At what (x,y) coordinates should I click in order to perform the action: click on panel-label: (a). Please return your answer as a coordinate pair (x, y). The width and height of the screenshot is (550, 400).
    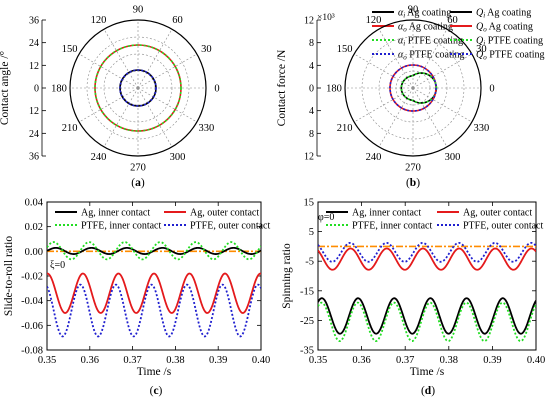
    Looking at the image, I should click on (138, 183).